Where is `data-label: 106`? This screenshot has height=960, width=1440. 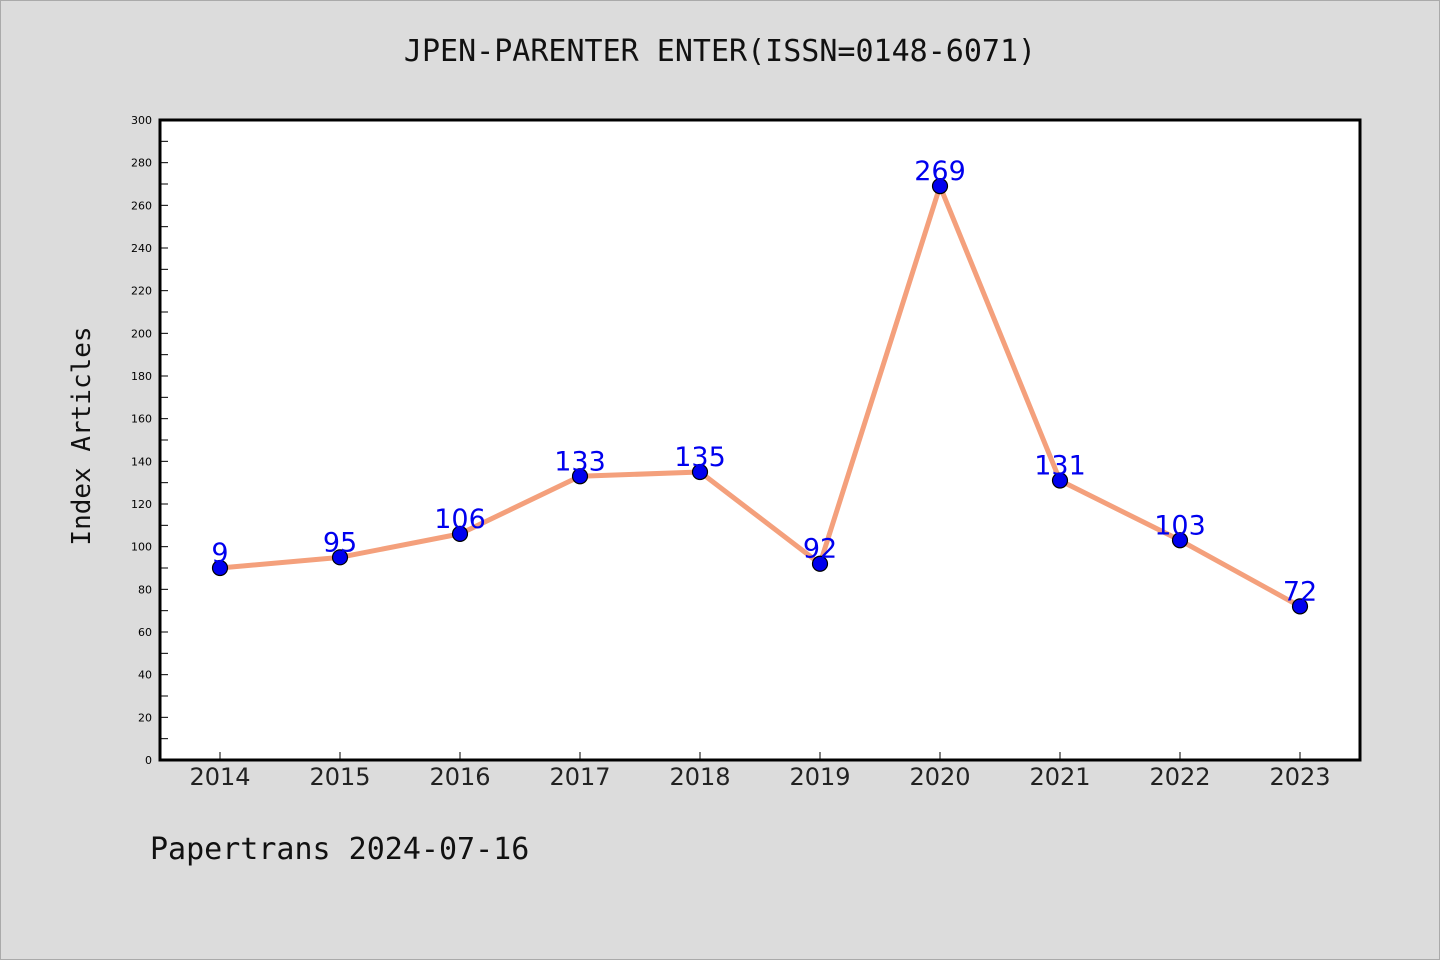
data-label: 106 is located at coordinates (460, 519).